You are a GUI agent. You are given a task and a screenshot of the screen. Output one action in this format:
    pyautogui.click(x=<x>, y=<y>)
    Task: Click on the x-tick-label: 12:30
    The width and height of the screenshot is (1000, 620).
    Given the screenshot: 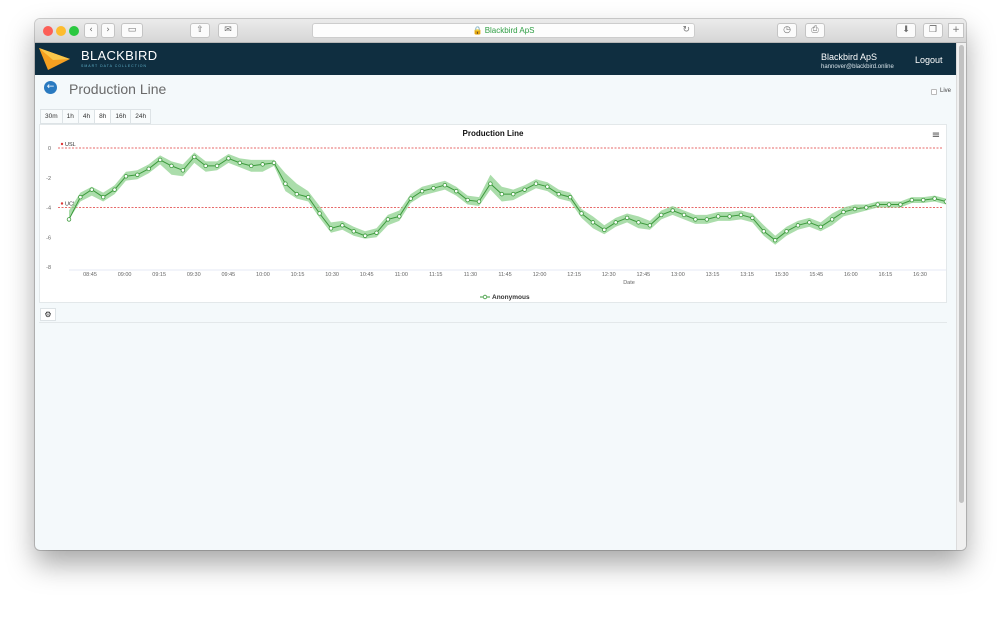 What is the action you would take?
    pyautogui.click(x=609, y=275)
    